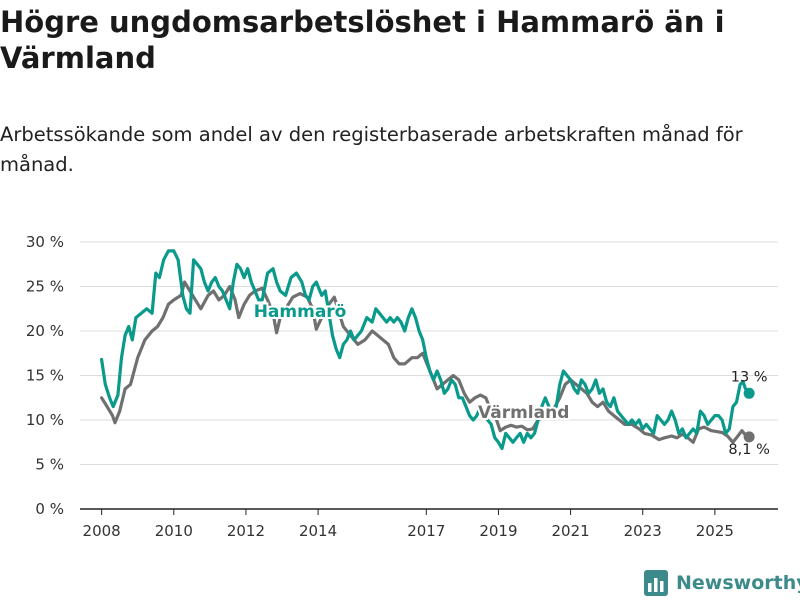  What do you see at coordinates (49, 509) in the screenshot?
I see `y-tick-label: 0 %` at bounding box center [49, 509].